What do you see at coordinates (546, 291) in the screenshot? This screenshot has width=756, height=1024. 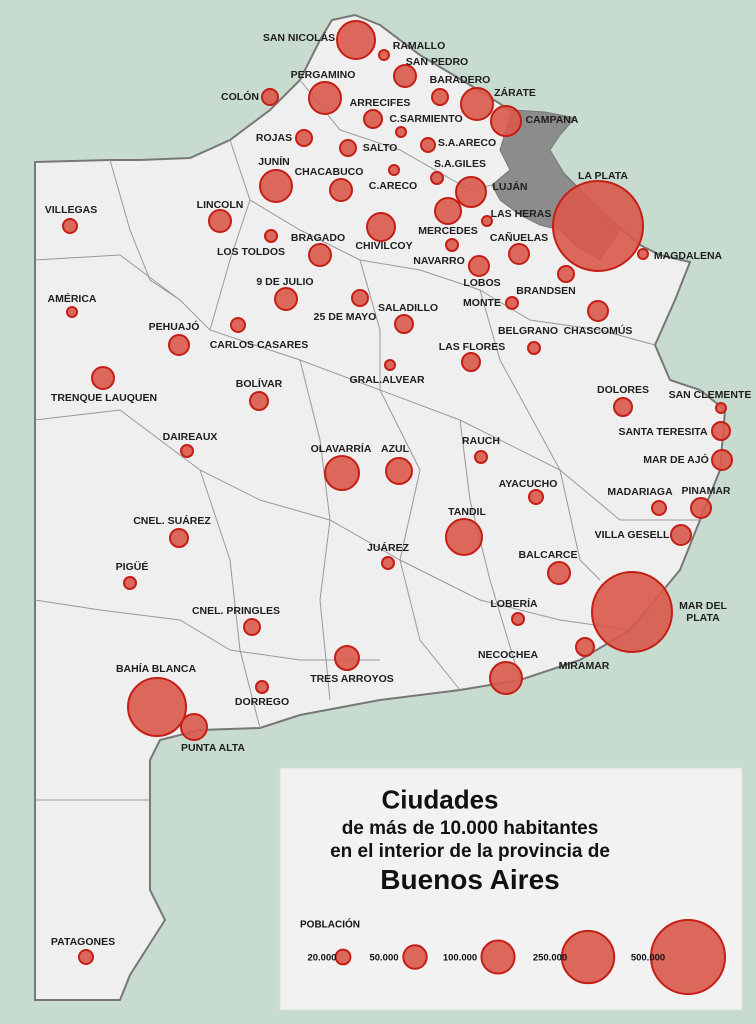 I see `city-label: BRANDSEN` at bounding box center [546, 291].